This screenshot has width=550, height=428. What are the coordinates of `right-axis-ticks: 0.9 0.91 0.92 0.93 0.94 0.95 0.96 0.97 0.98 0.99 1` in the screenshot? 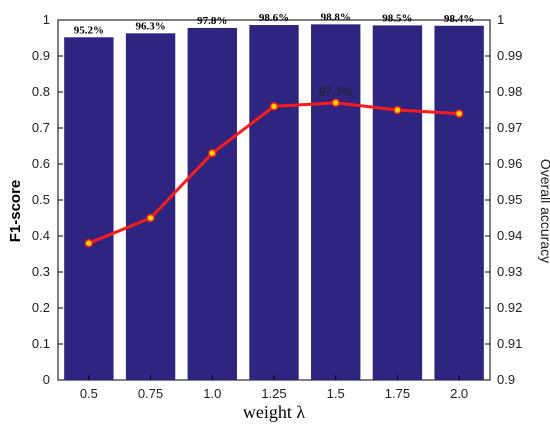 It's located at (503, 199).